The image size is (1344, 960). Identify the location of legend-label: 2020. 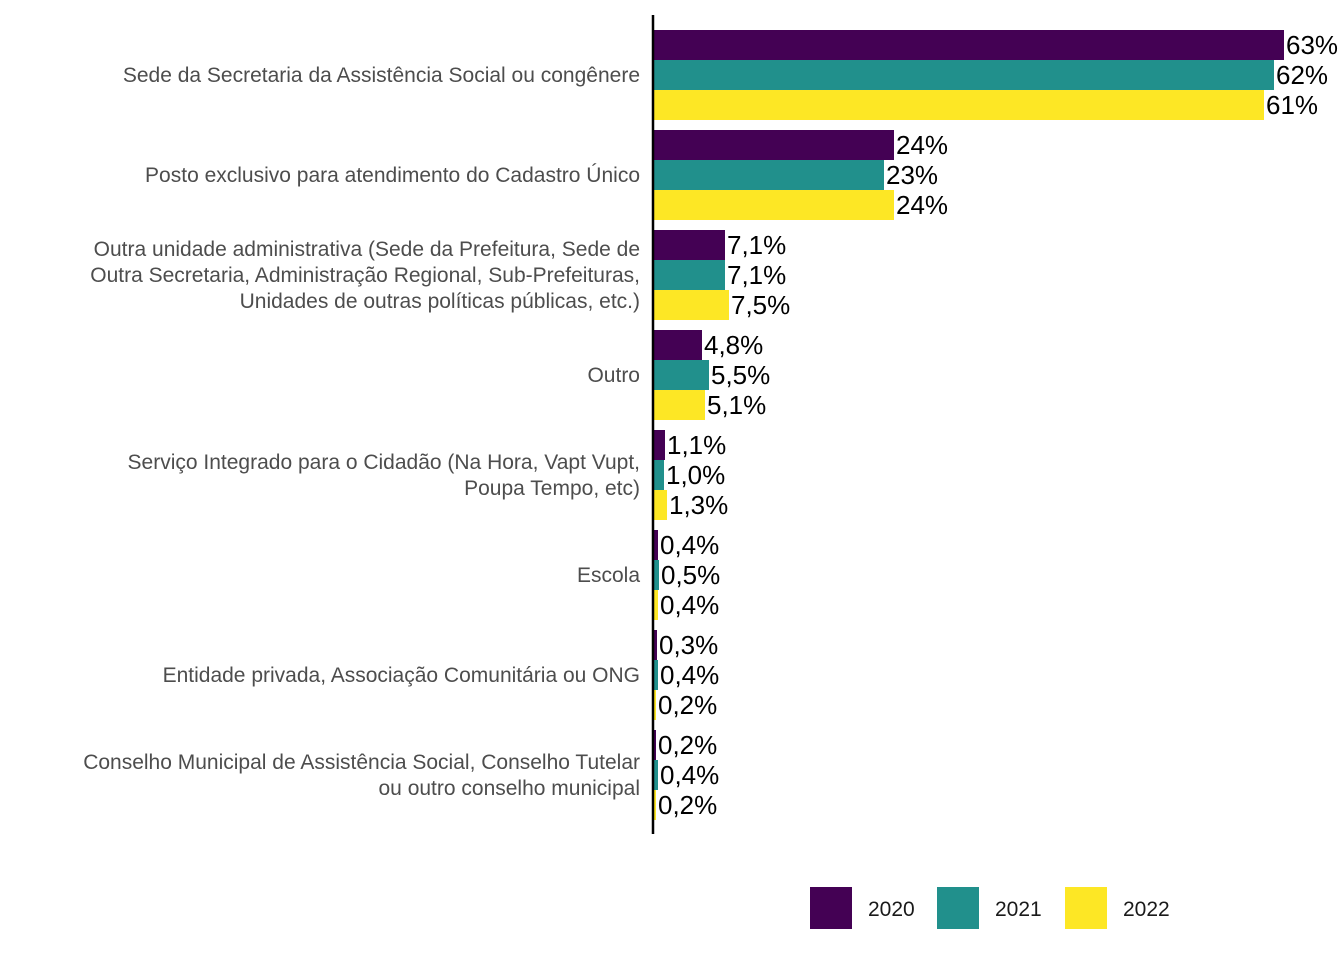
(891, 909).